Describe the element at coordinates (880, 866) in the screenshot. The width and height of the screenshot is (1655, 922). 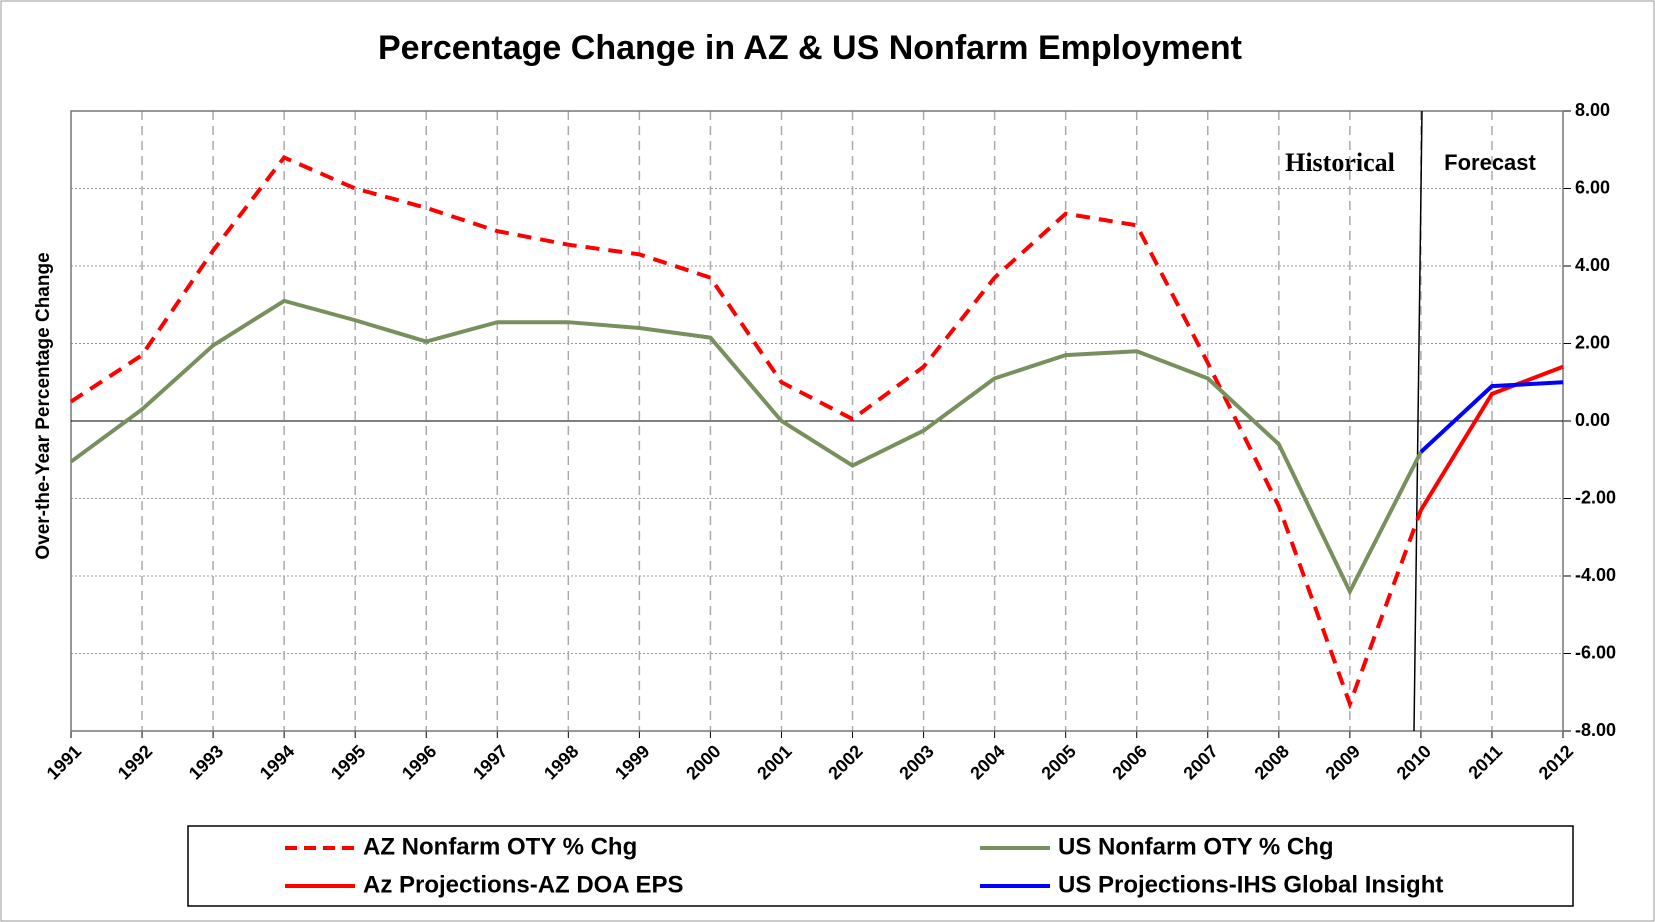
I see `legend-box` at that location.